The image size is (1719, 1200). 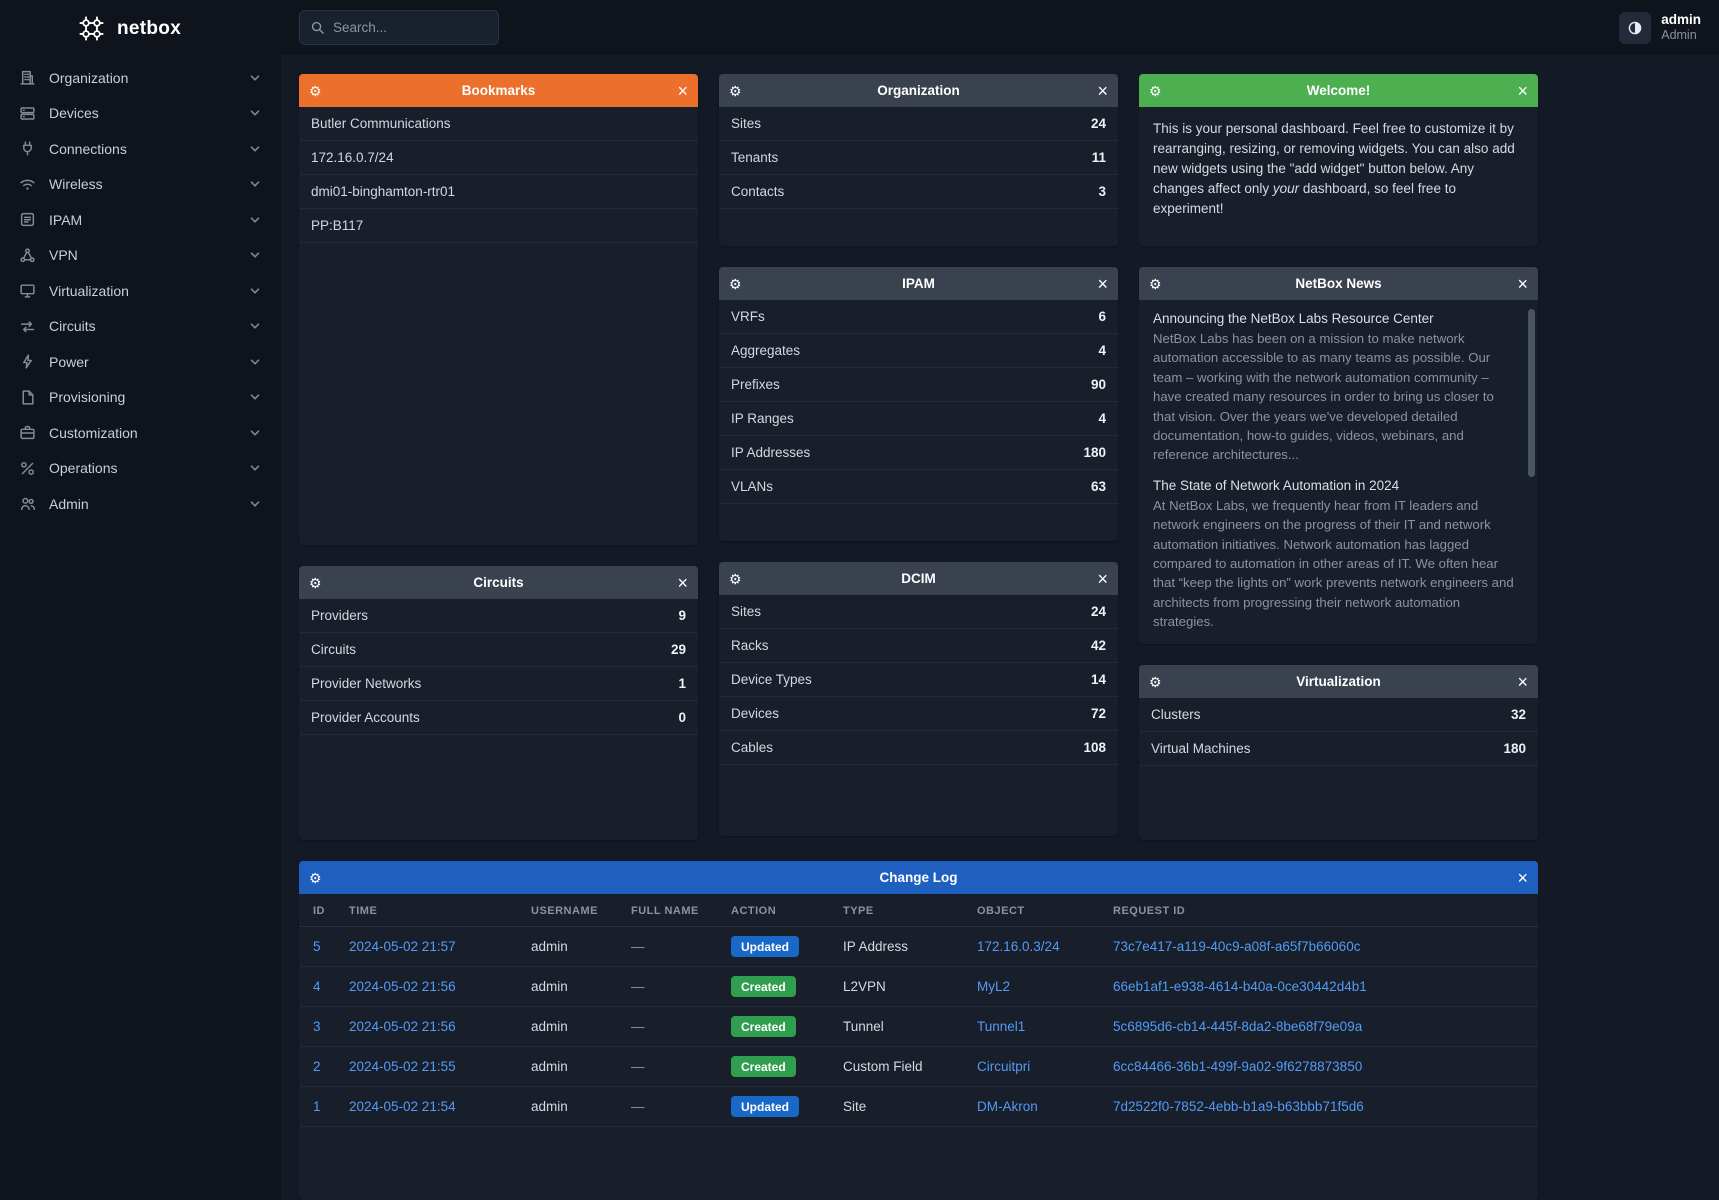 What do you see at coordinates (381, 123) in the screenshot?
I see `bookmark-link: Butler Communications` at bounding box center [381, 123].